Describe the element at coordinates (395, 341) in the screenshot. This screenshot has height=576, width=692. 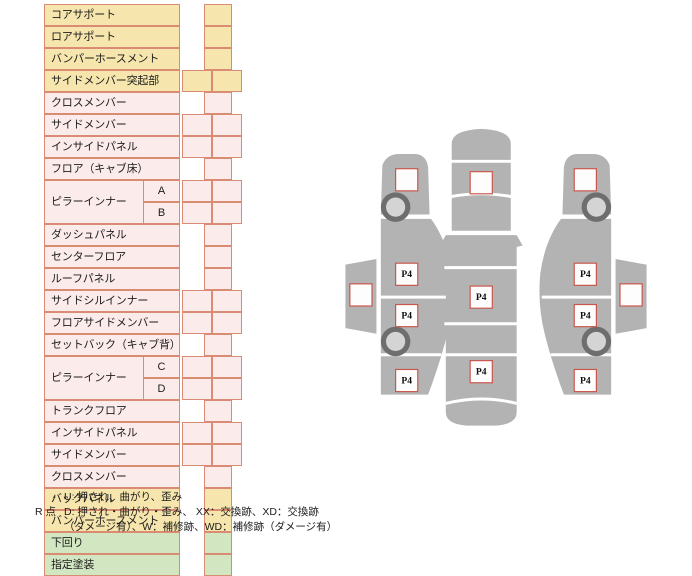
I see `left-rear-wheel` at that location.